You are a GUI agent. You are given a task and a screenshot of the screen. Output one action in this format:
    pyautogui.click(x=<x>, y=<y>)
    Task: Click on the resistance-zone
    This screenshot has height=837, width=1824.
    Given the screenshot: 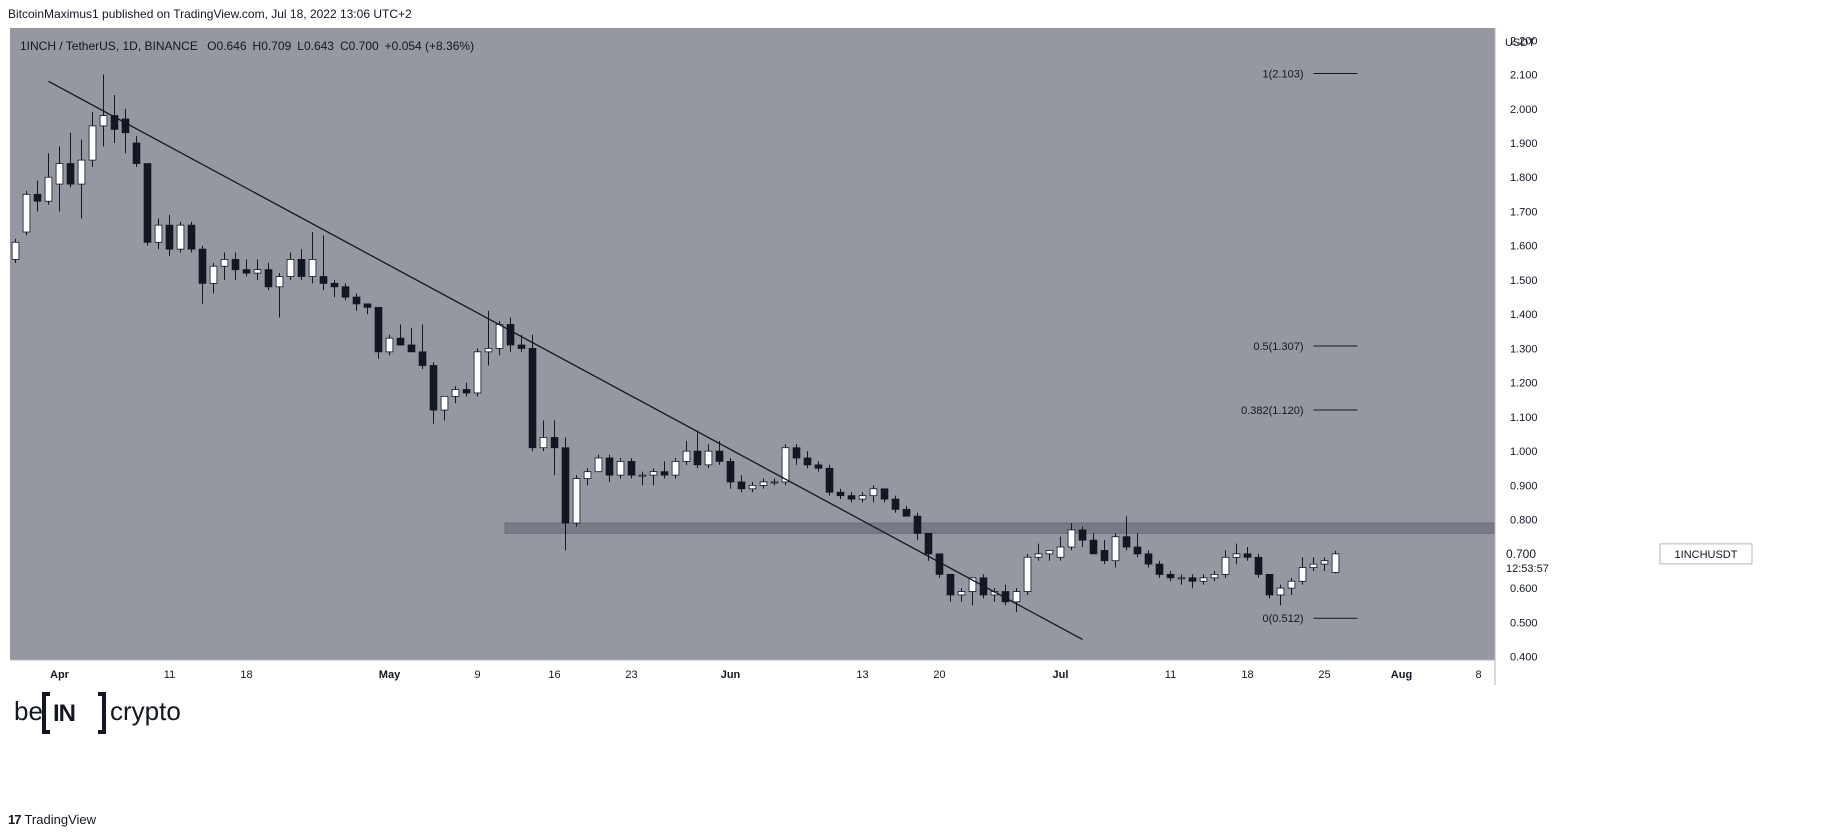 What is the action you would take?
    pyautogui.click(x=1000, y=528)
    